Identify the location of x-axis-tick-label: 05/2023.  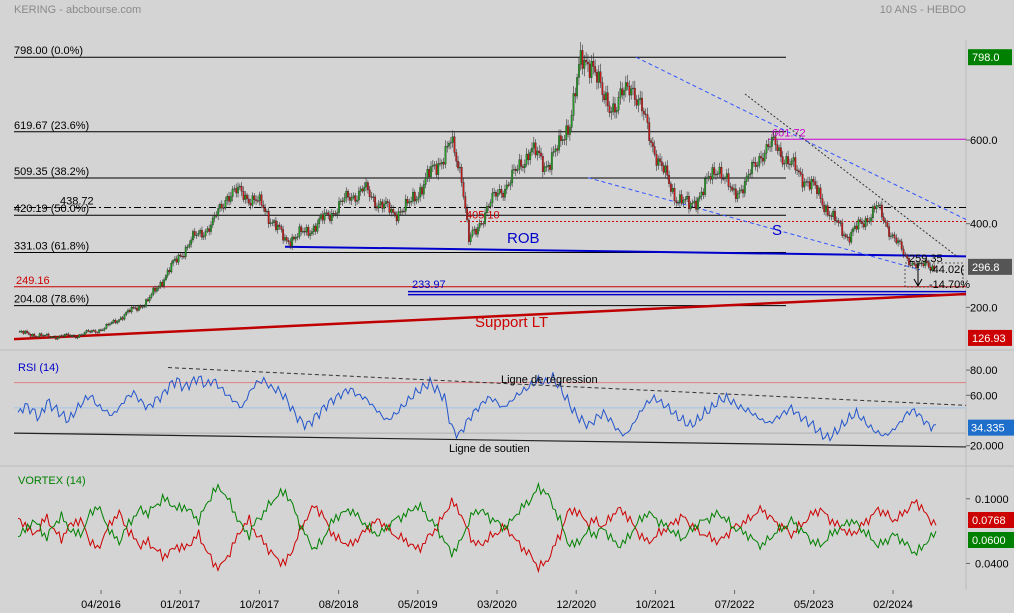
(814, 605).